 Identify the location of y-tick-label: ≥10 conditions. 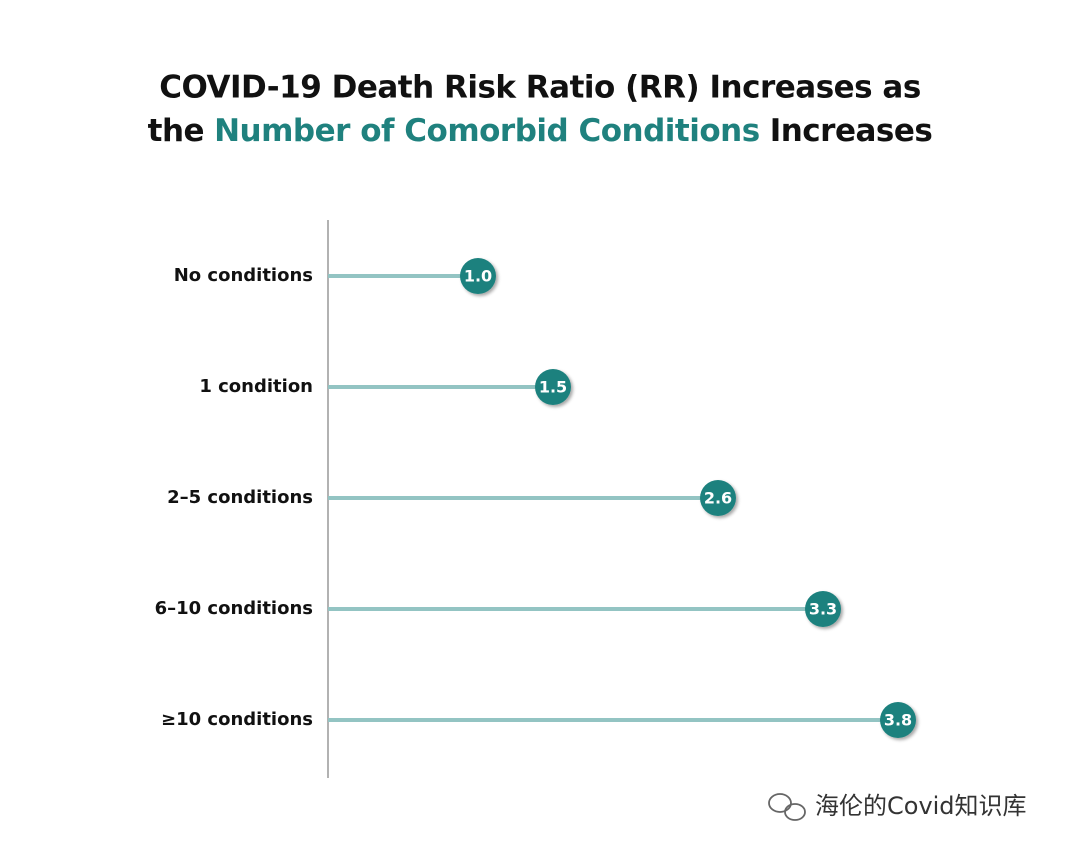
(237, 719).